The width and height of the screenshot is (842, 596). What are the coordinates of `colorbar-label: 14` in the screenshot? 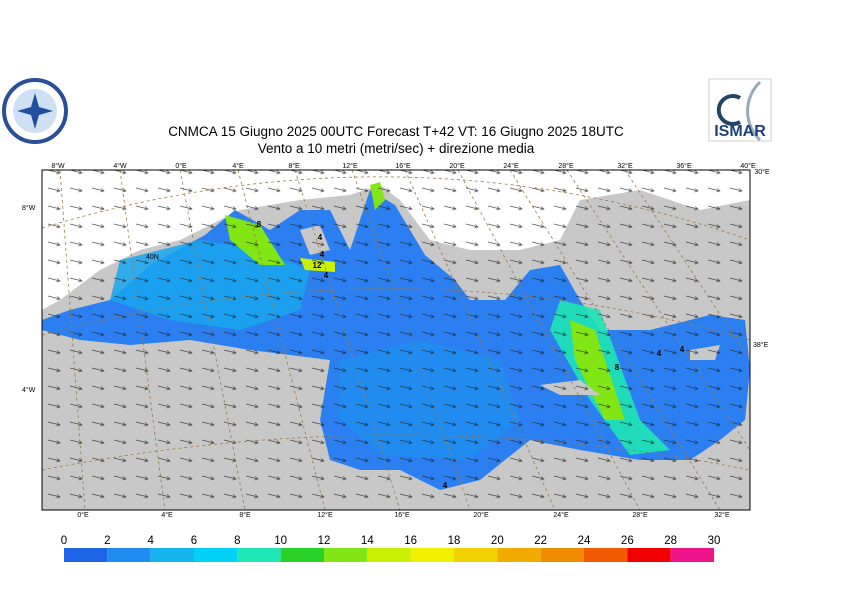 It's located at (367, 541).